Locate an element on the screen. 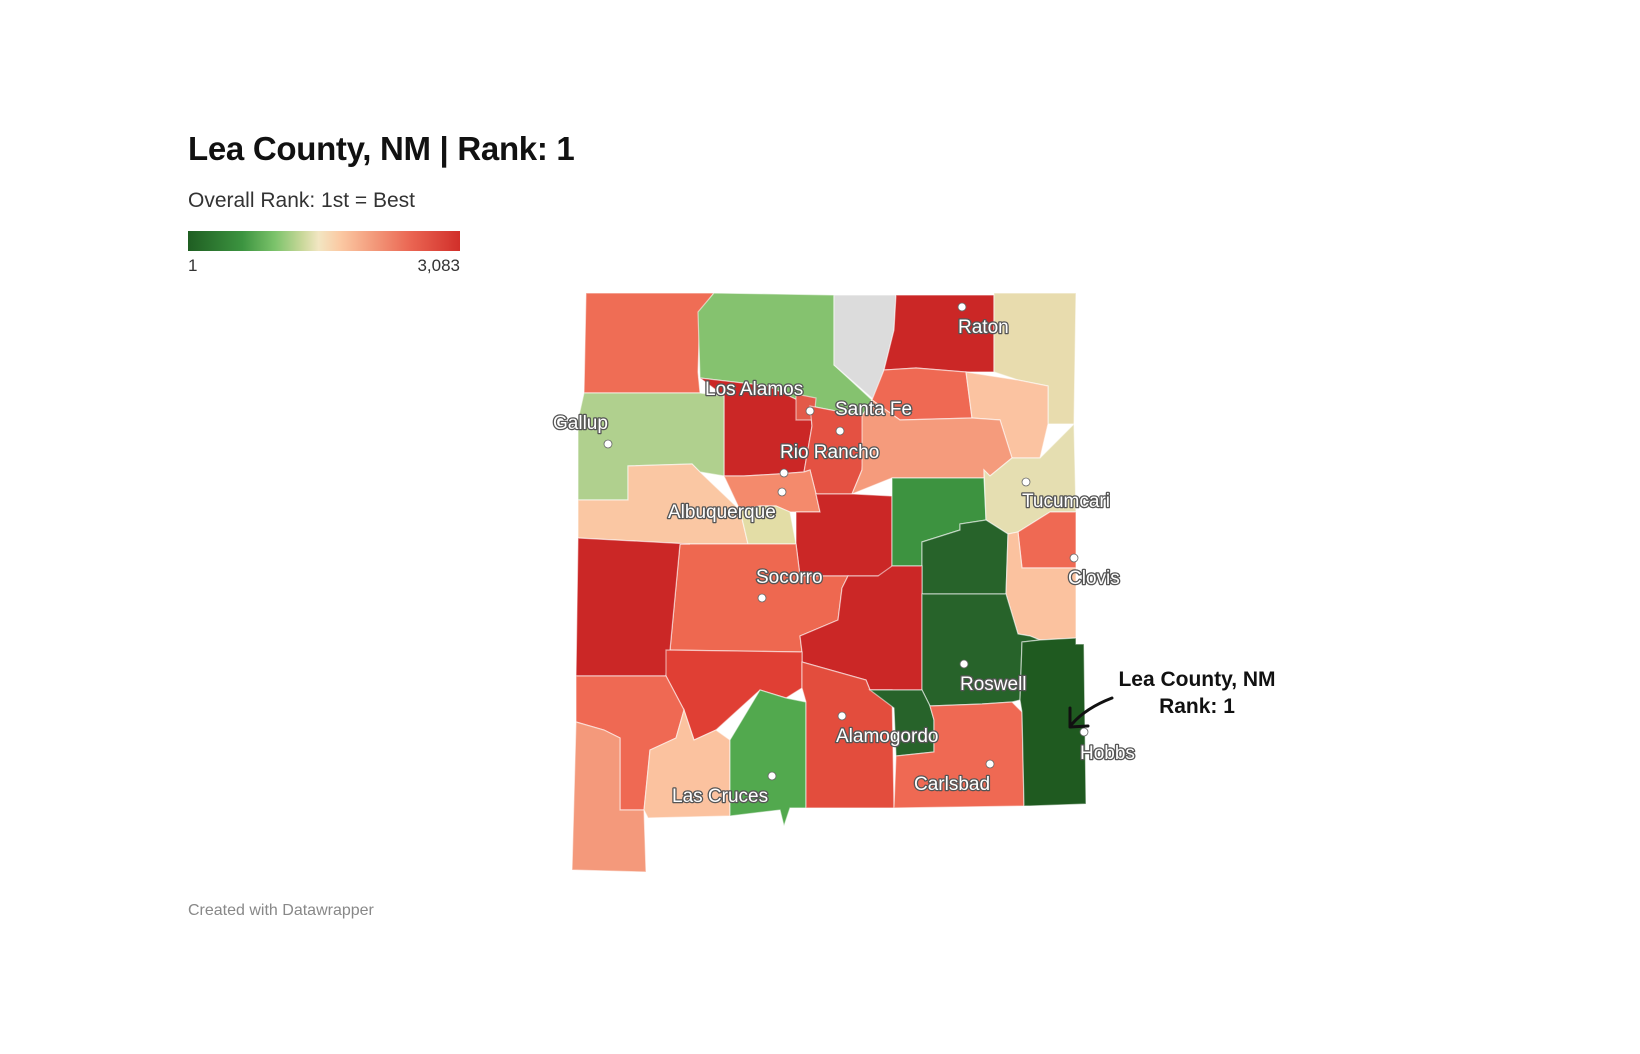 The width and height of the screenshot is (1640, 1054). annotation-arrow is located at coordinates (1092, 711).